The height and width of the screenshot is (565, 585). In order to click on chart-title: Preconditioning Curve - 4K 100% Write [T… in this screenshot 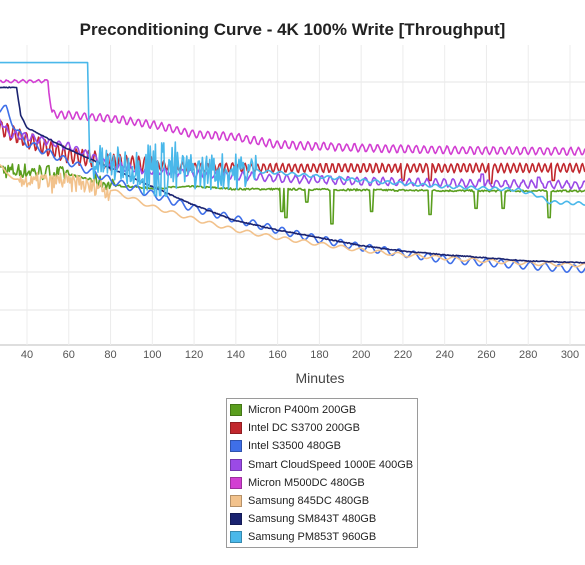, I will do `click(292, 29)`.